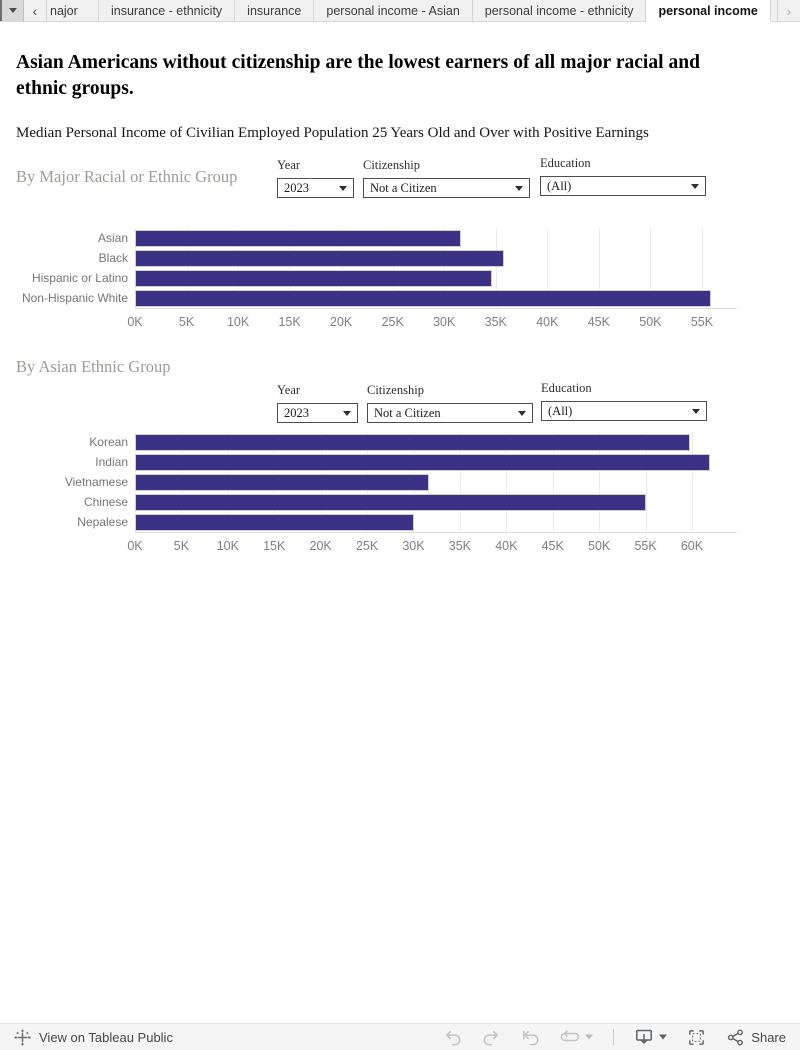 The width and height of the screenshot is (800, 1050). Describe the element at coordinates (289, 390) in the screenshot. I see `filter-label: Year` at that location.